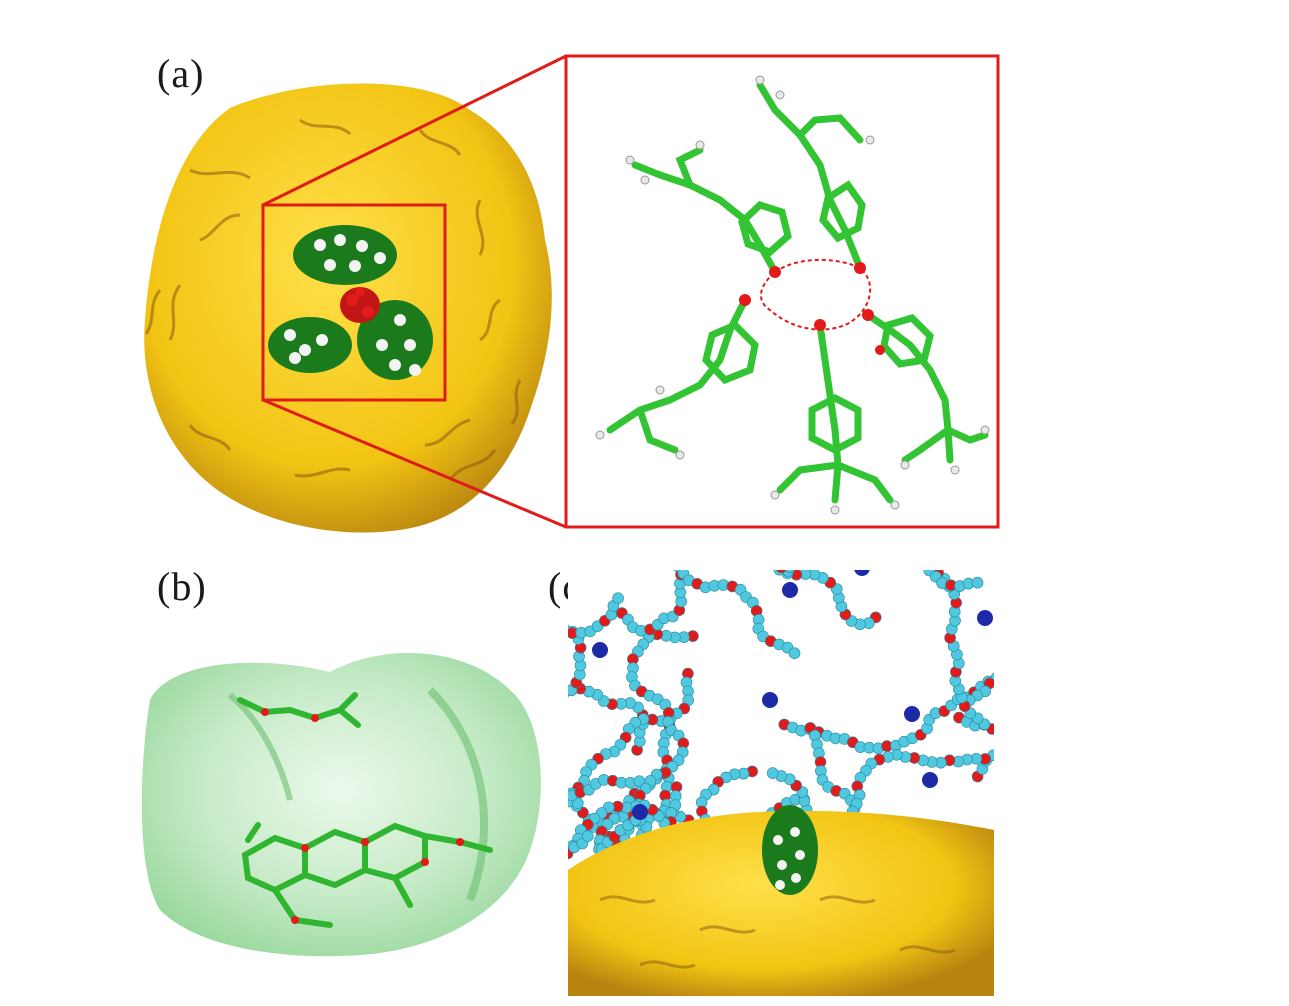 Image resolution: width=1289 pixels, height=1006 pixels. I want to click on connector-top, so click(414, 130).